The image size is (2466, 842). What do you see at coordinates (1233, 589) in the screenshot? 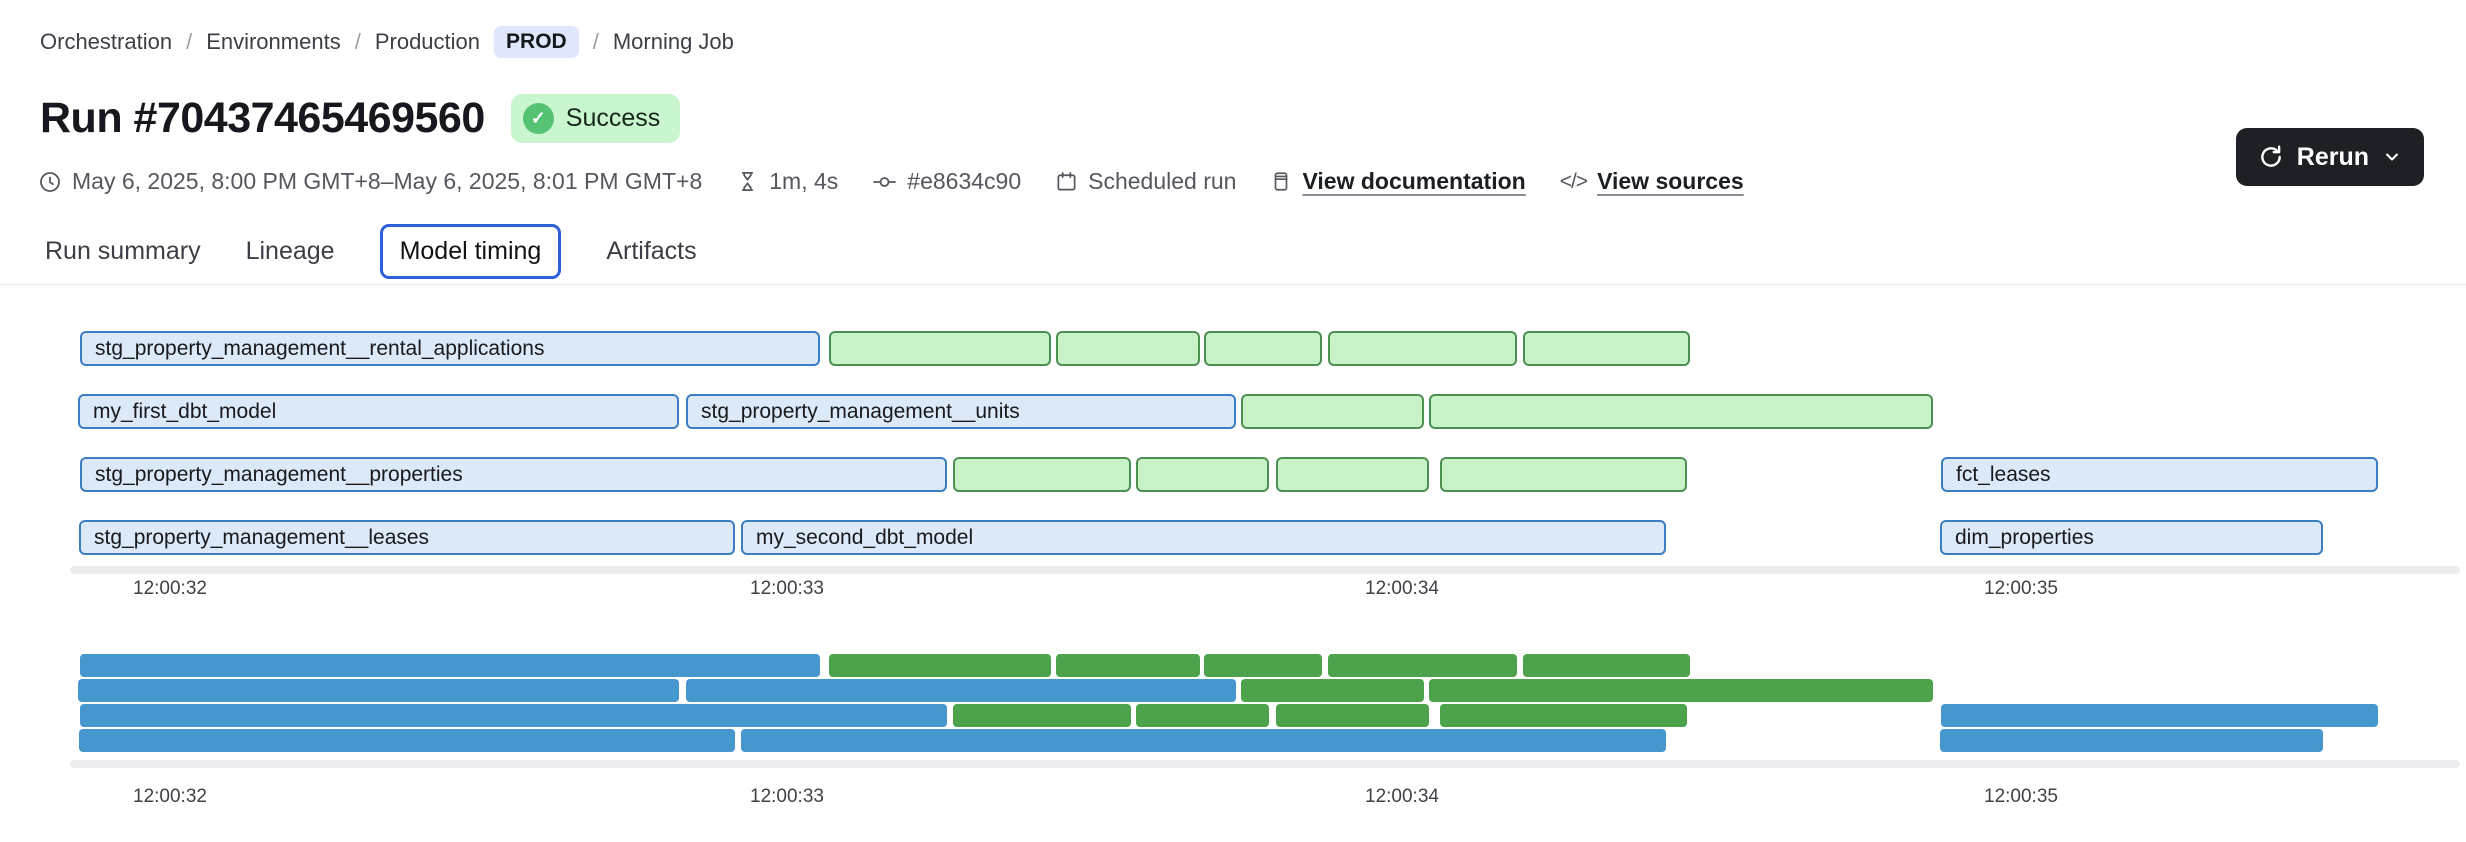
I see `gantt-time-axis: 12:00:32 12:00:33 12:00:34 12:00:35` at bounding box center [1233, 589].